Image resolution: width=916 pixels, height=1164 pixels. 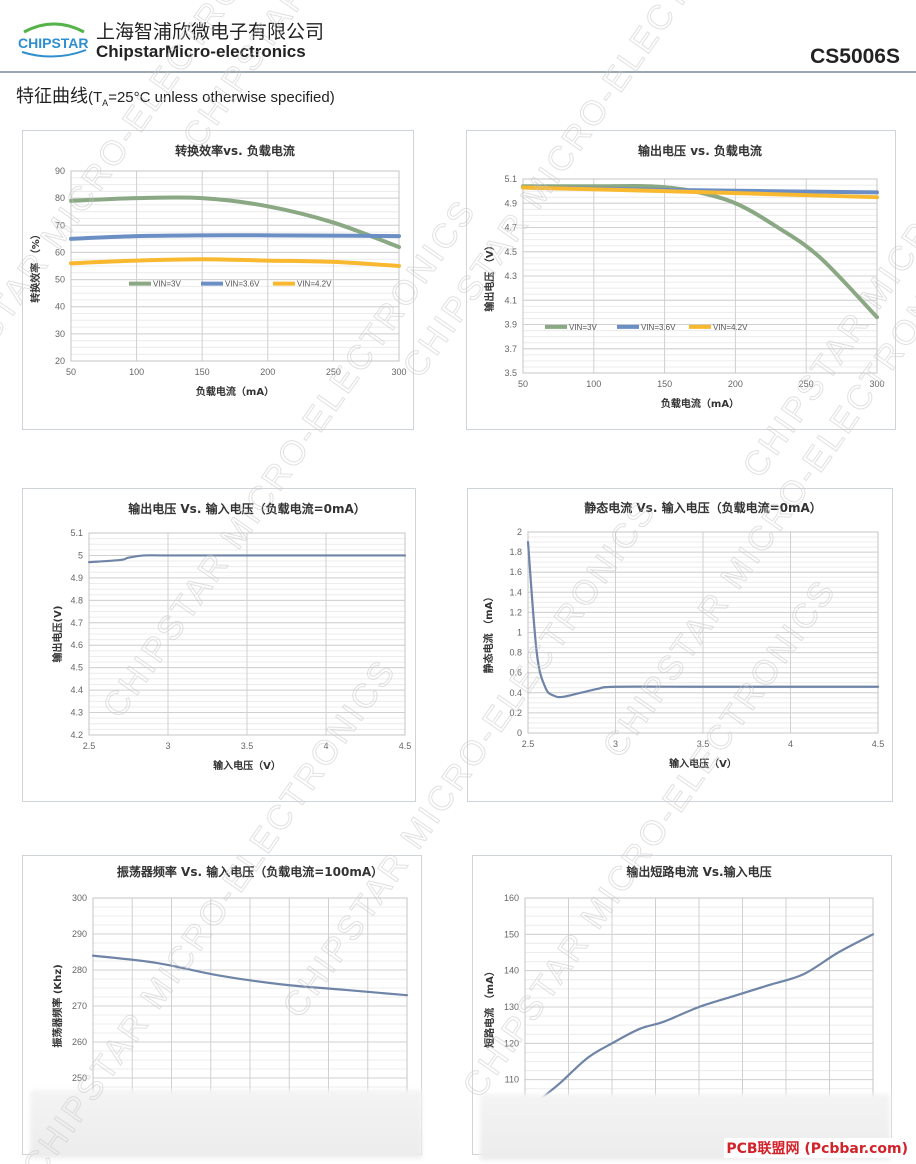 I want to click on y-tick-label: 1.8, so click(x=515, y=552).